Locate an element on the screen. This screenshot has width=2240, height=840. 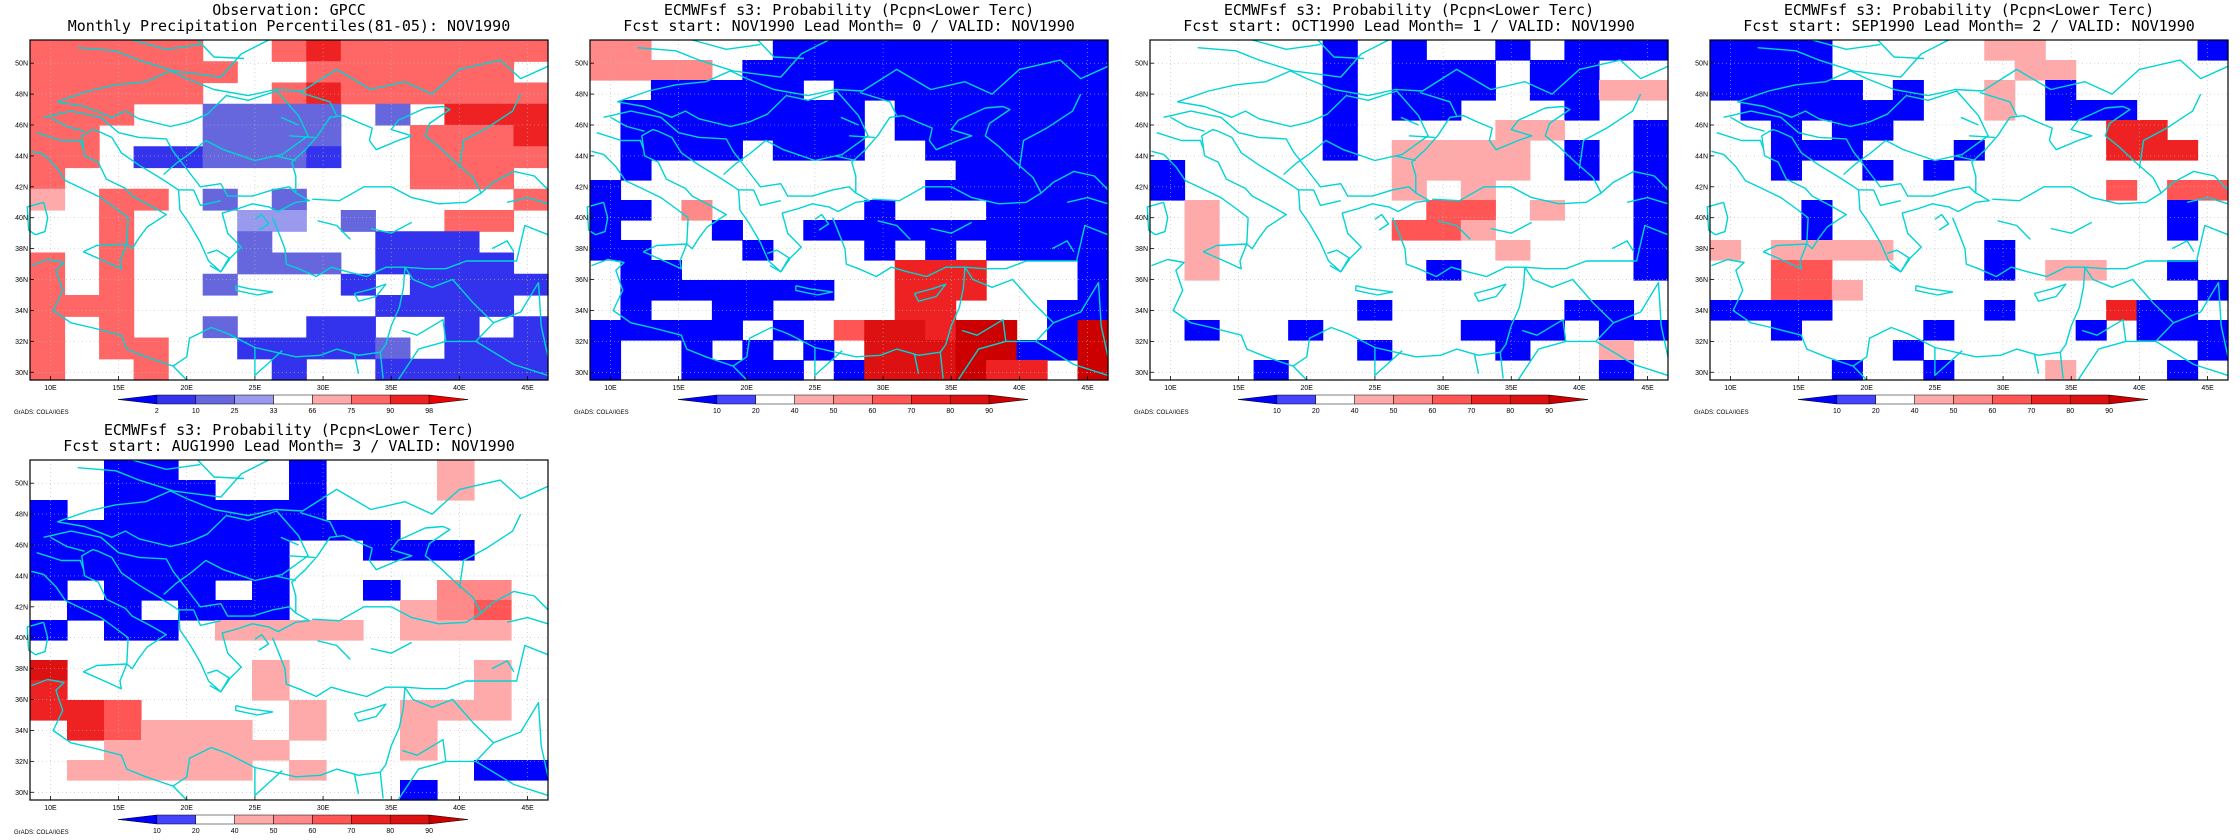
lat-tick-label: 46N is located at coordinates (1141, 126).